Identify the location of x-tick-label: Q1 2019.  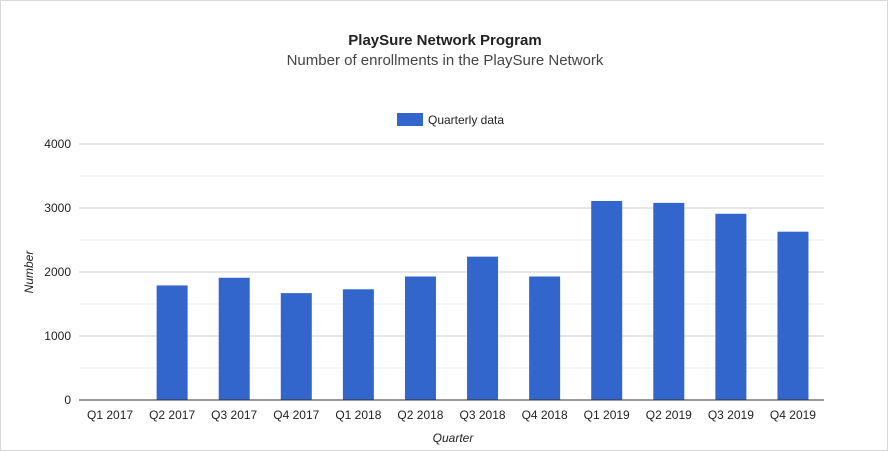
(607, 415).